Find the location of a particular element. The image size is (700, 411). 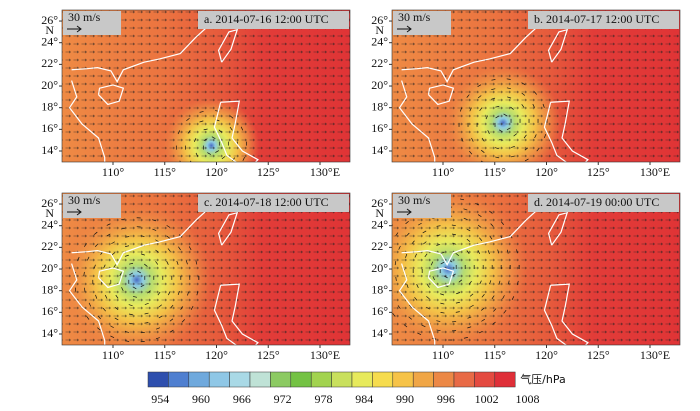

y-unit: N is located at coordinates (379, 213).